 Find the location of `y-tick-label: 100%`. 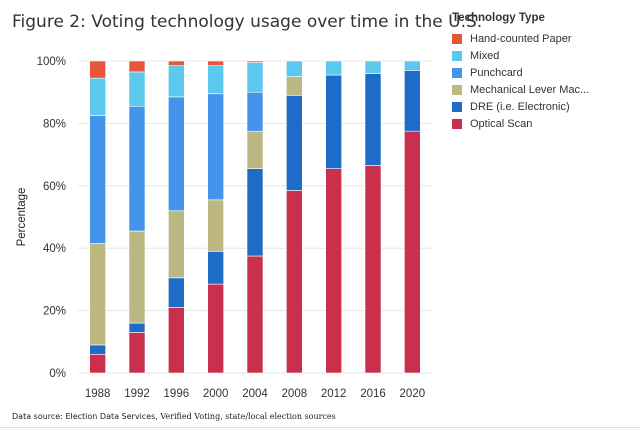

y-tick-label: 100% is located at coordinates (51, 62).